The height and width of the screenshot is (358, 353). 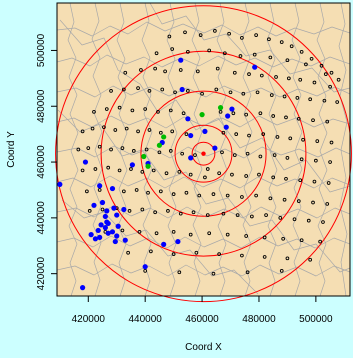 What do you see at coordinates (203, 153) in the screenshot?
I see `centre-point` at bounding box center [203, 153].